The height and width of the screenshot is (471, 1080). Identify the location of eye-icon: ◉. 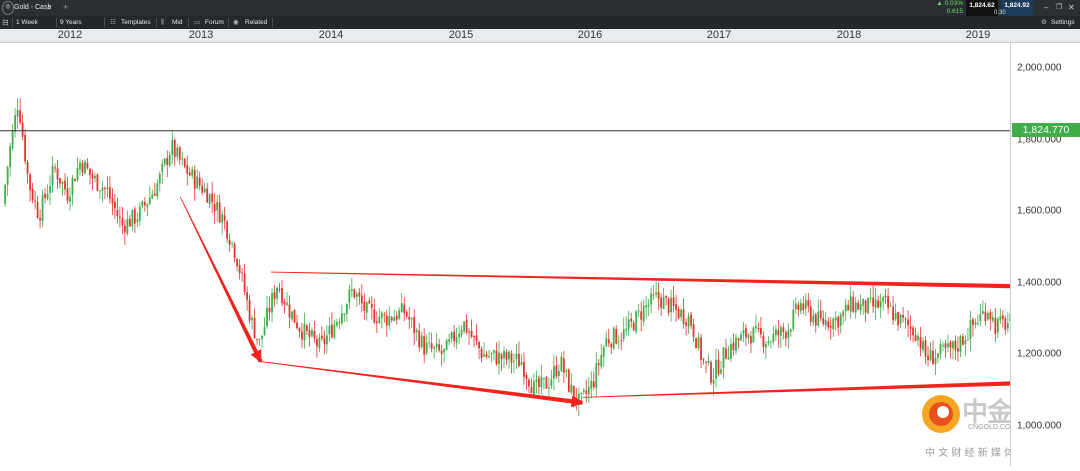
(236, 22).